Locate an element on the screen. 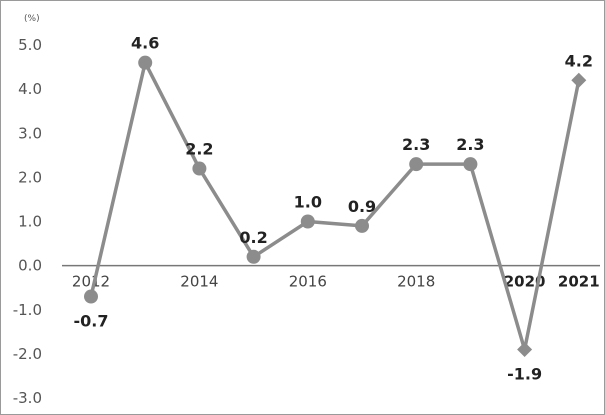 The height and width of the screenshot is (415, 605). y-tick-label: -1.0 is located at coordinates (27, 310).